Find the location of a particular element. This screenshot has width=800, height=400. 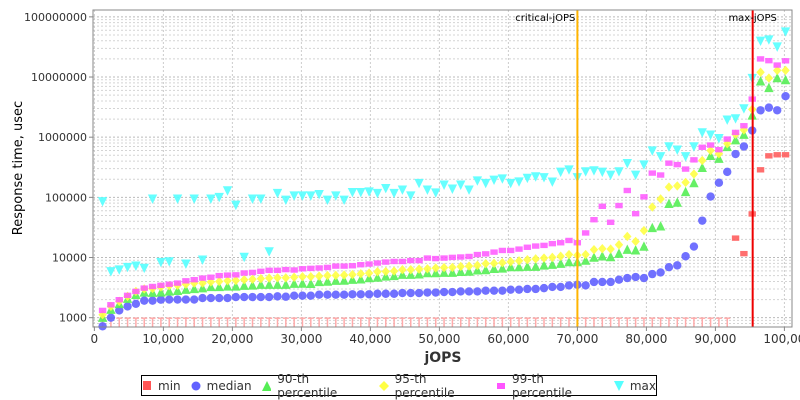

x-tick-label: 100,00 is located at coordinates (781, 339).